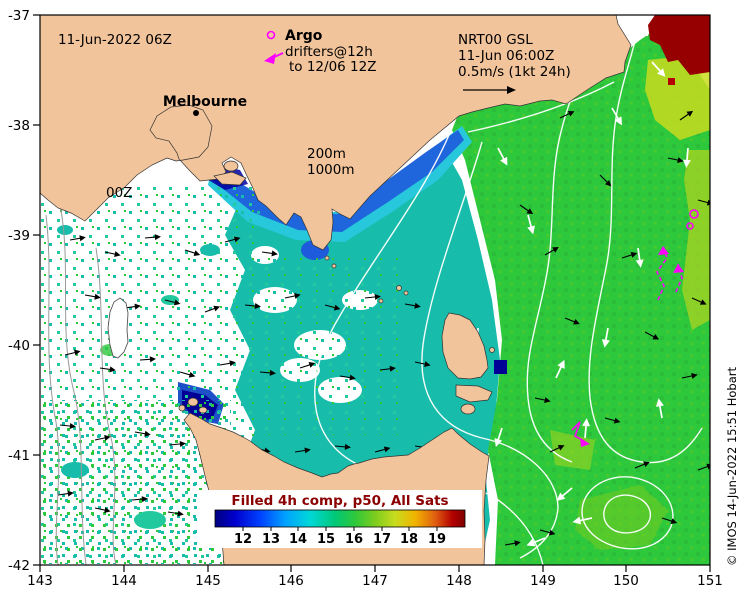  Describe the element at coordinates (465, 346) in the screenshot. I see `flinders-island` at that location.